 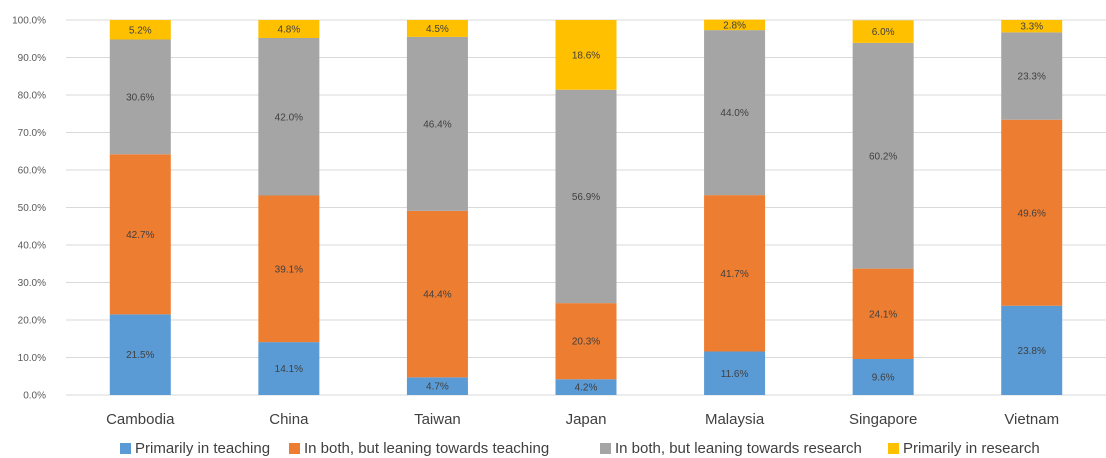 I want to click on data-label: 42.7%, so click(x=140, y=235).